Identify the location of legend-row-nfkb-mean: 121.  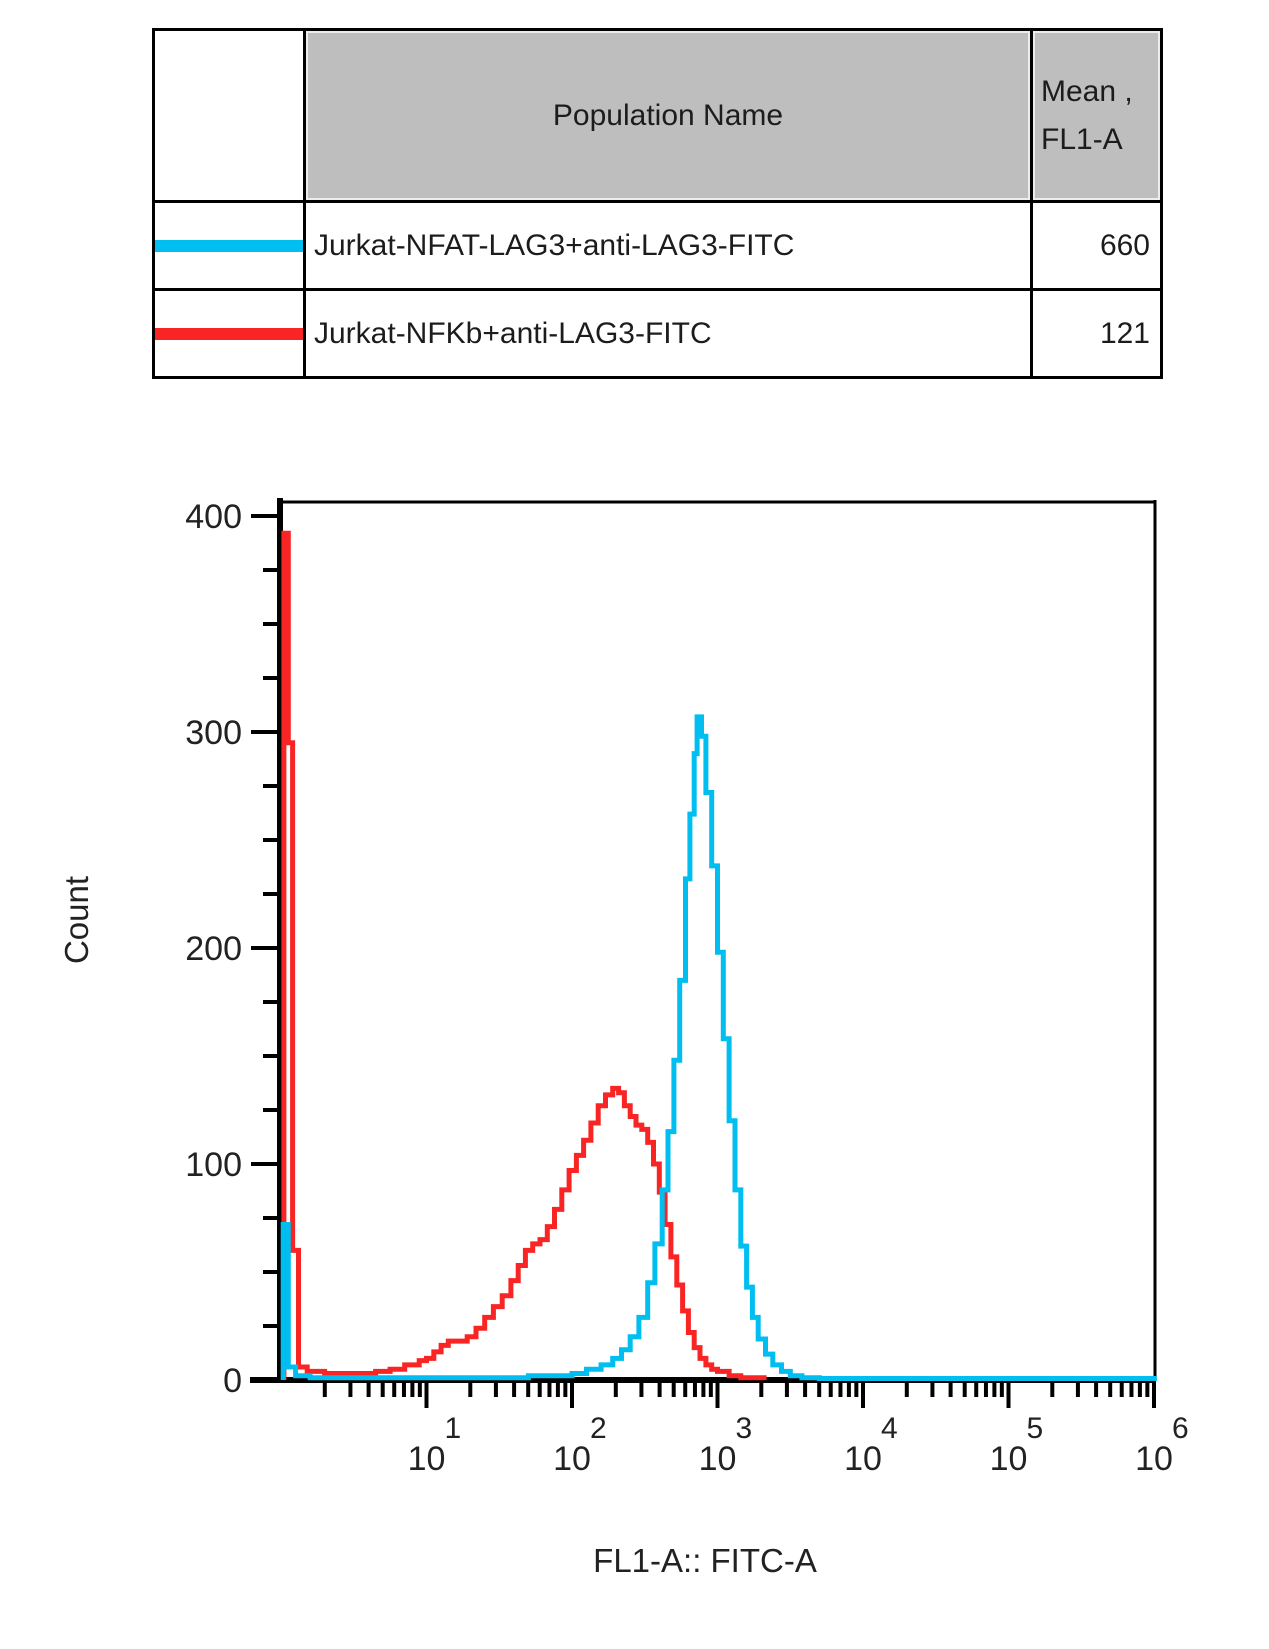
(1095, 332).